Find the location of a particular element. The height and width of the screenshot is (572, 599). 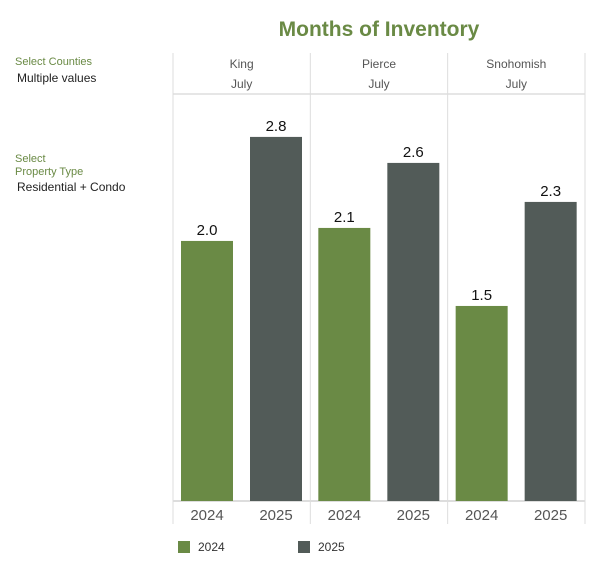

data-label: 2.8 is located at coordinates (276, 126).